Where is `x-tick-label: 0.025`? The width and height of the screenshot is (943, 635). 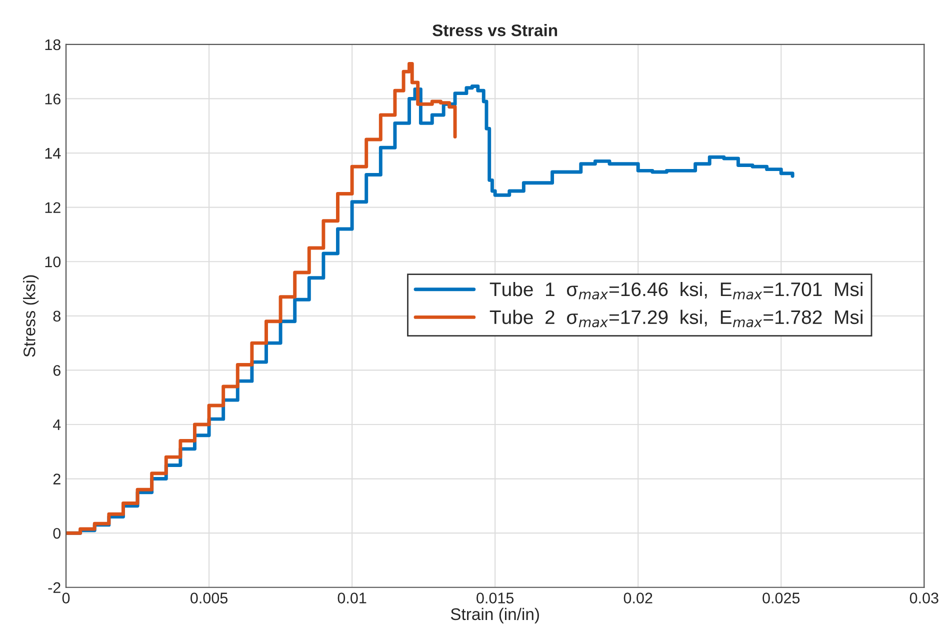
x-tick-label: 0.025 is located at coordinates (781, 598).